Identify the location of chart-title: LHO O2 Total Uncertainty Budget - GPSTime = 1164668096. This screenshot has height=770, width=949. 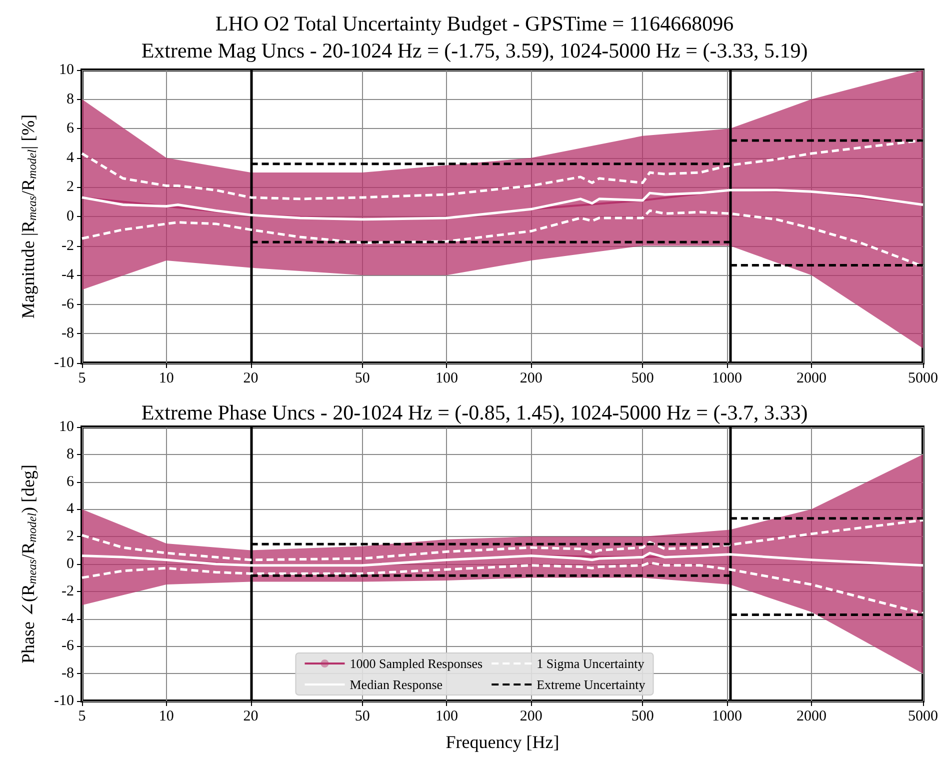
(474, 24).